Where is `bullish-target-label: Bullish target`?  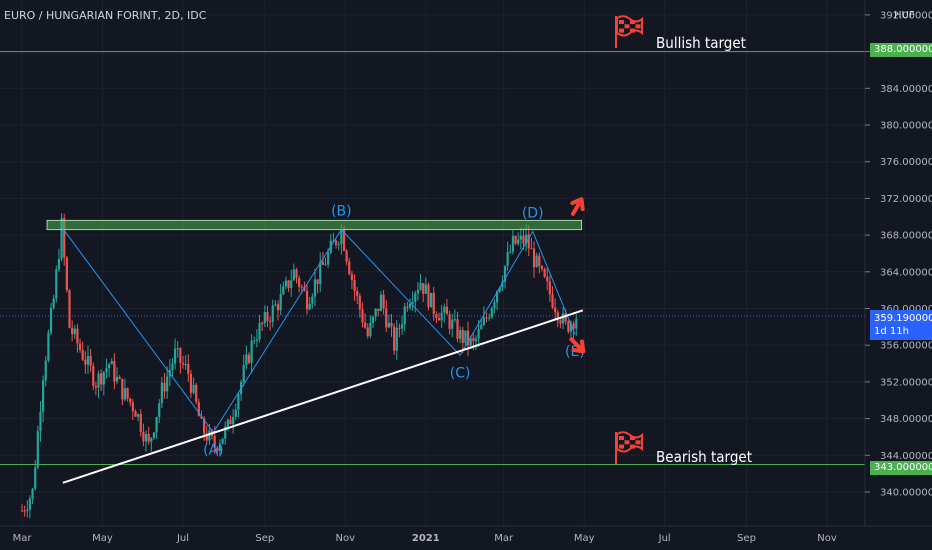
bullish-target-label: Bullish target is located at coordinates (701, 43).